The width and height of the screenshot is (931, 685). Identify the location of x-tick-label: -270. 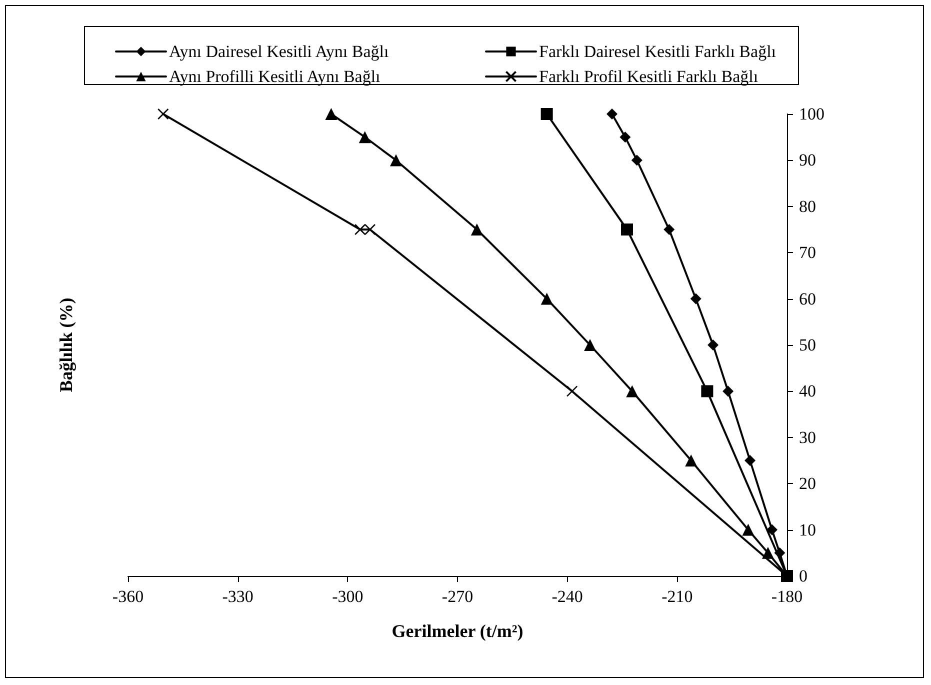
(458, 596).